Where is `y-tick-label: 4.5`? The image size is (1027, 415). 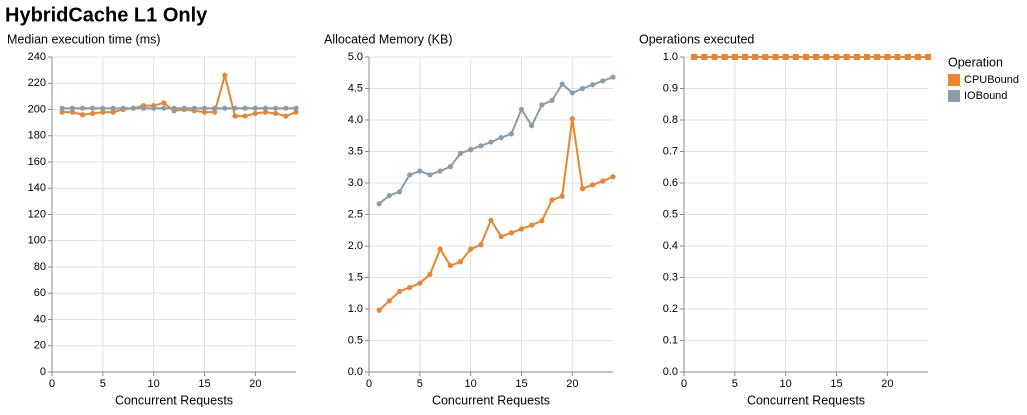 y-tick-label: 4.5 is located at coordinates (355, 88).